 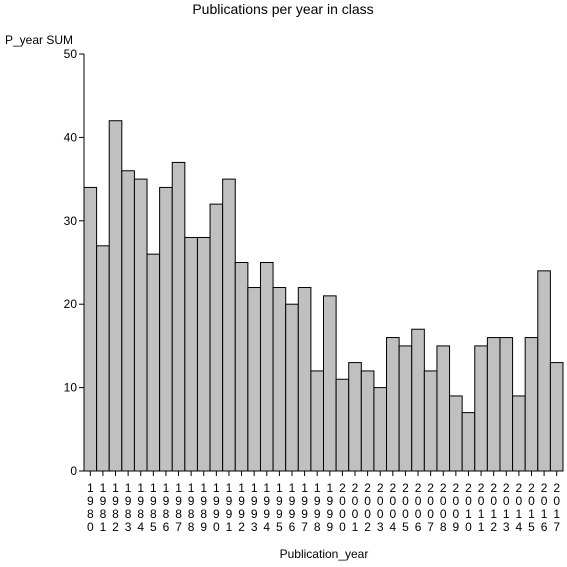 I want to click on y-tick-label: 40, so click(x=71, y=137).